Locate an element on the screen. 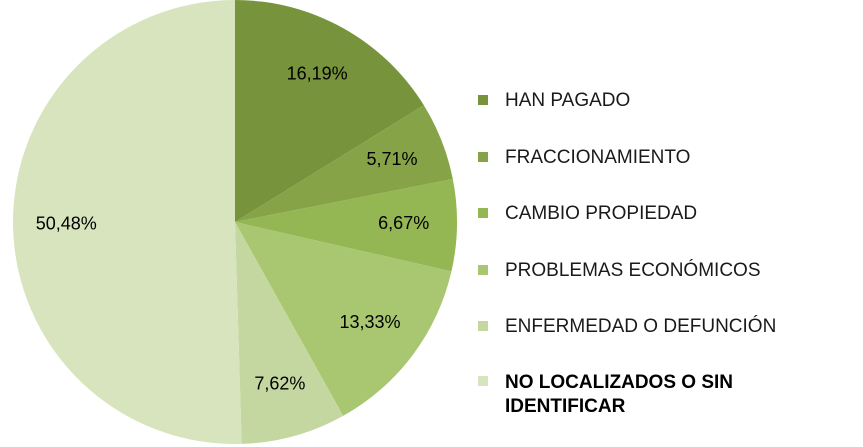  legend-label: HAN PAGADO is located at coordinates (568, 100).